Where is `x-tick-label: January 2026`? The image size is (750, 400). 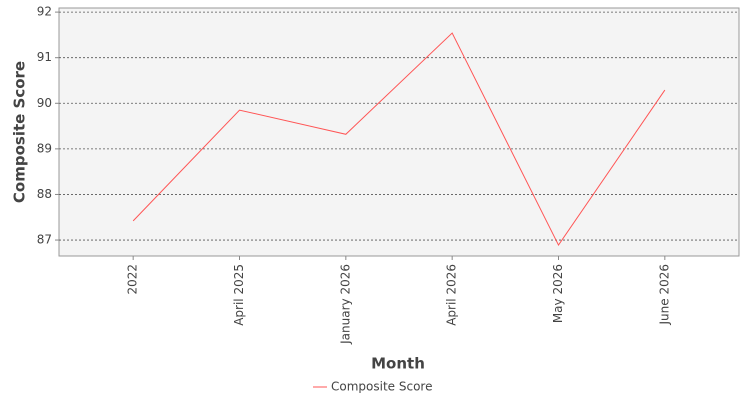 x-tick-label: January 2026 is located at coordinates (345, 304).